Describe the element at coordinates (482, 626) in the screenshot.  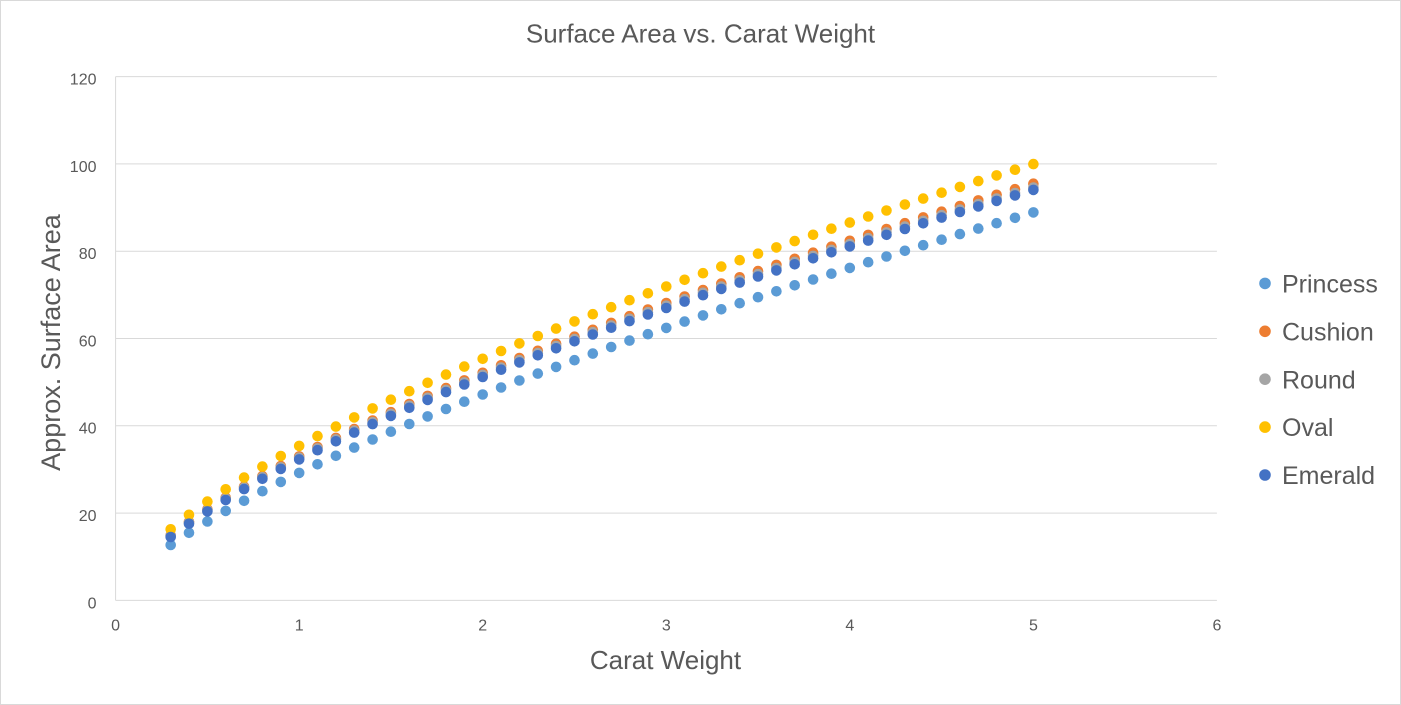
I see `svg-text: 2` at that location.